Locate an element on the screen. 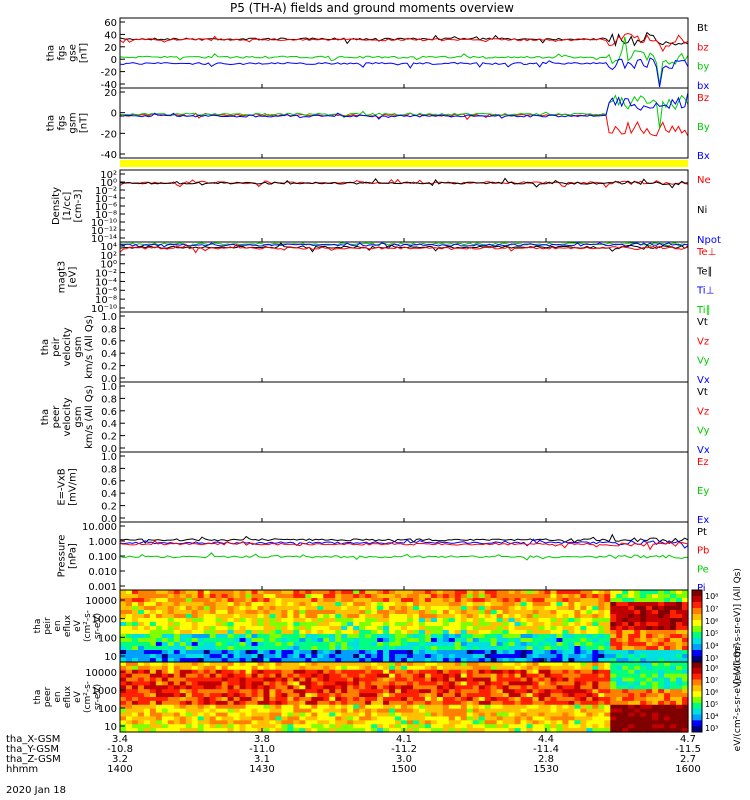 Image resolution: width=750 pixels, height=800 pixels. y-tick-label: 100 is located at coordinates (107, 709).